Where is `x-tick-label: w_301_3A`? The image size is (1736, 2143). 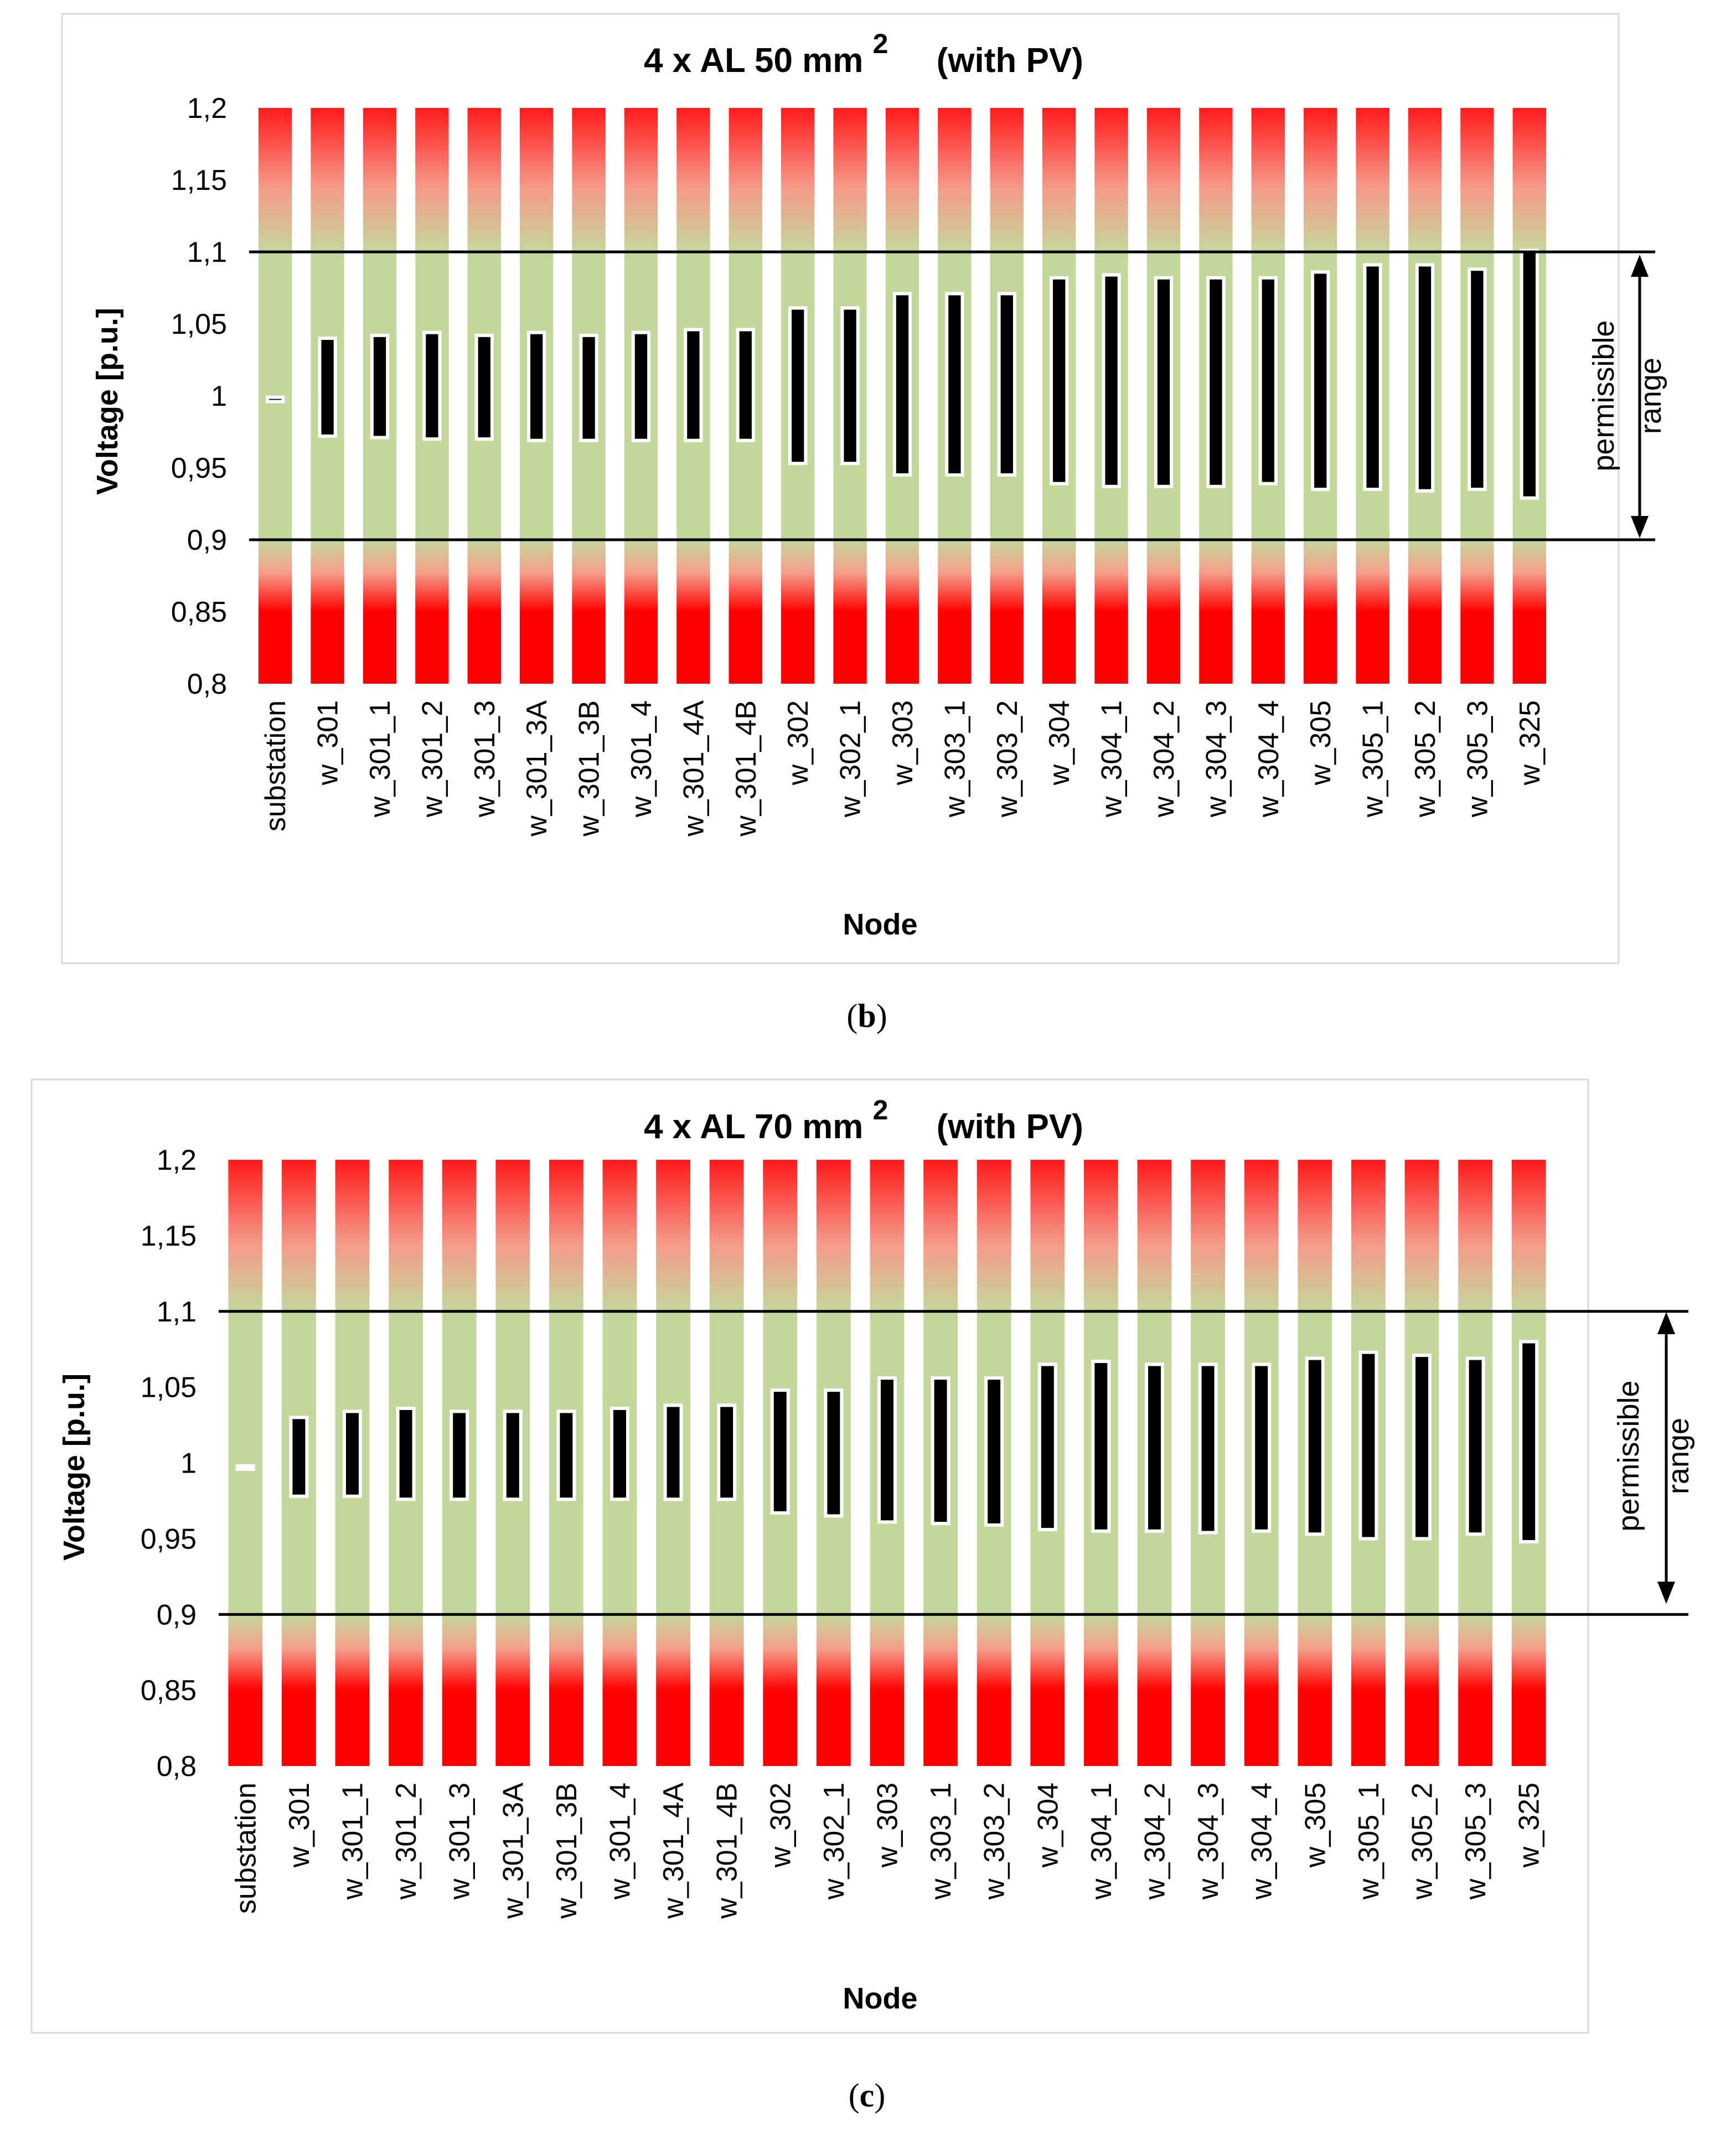
x-tick-label: w_301_3A is located at coordinates (513, 1851).